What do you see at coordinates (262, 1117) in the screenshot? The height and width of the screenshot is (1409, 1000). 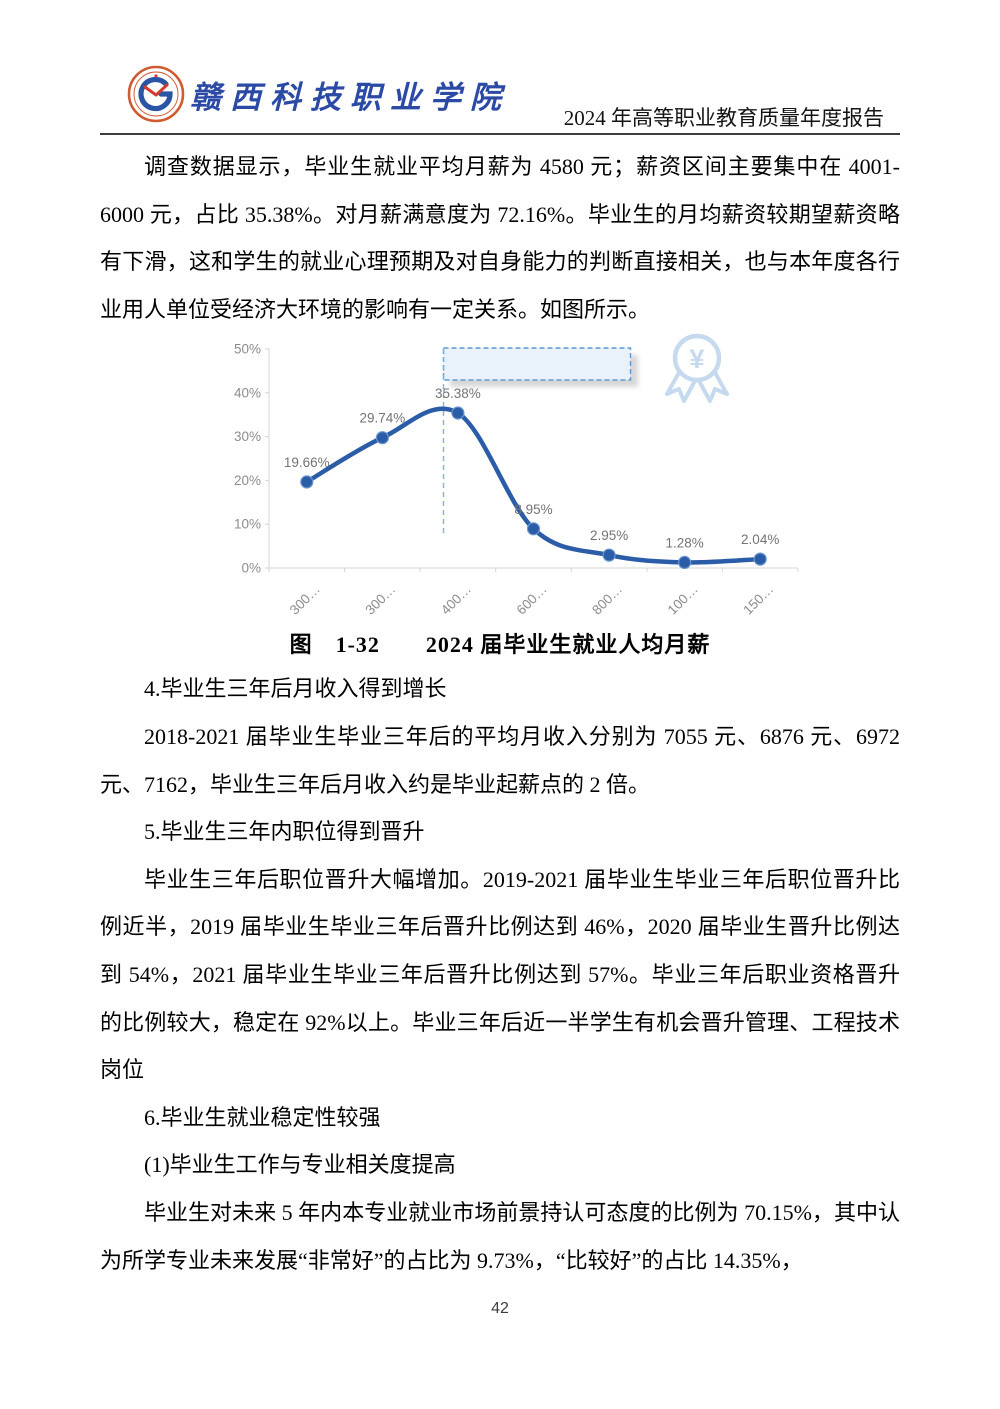 I see `heading-6: 6.毕业生就业稳定性较强` at bounding box center [262, 1117].